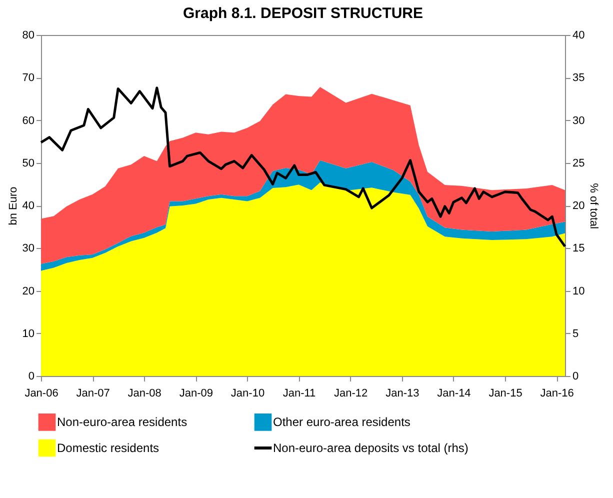  What do you see at coordinates (557, 394) in the screenshot?
I see `x-tick-label: Jan-16` at bounding box center [557, 394].